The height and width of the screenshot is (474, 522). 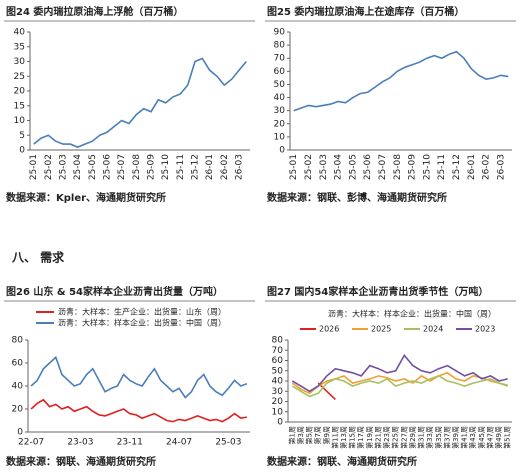 I want to click on y-tick-label: 90, so click(x=280, y=33).